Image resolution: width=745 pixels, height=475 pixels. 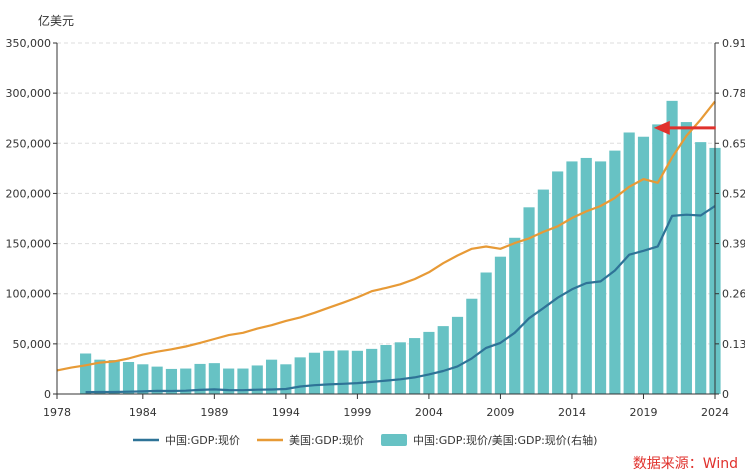 What do you see at coordinates (47, 394) in the screenshot?
I see `y-left-tick-label: 0` at bounding box center [47, 394].